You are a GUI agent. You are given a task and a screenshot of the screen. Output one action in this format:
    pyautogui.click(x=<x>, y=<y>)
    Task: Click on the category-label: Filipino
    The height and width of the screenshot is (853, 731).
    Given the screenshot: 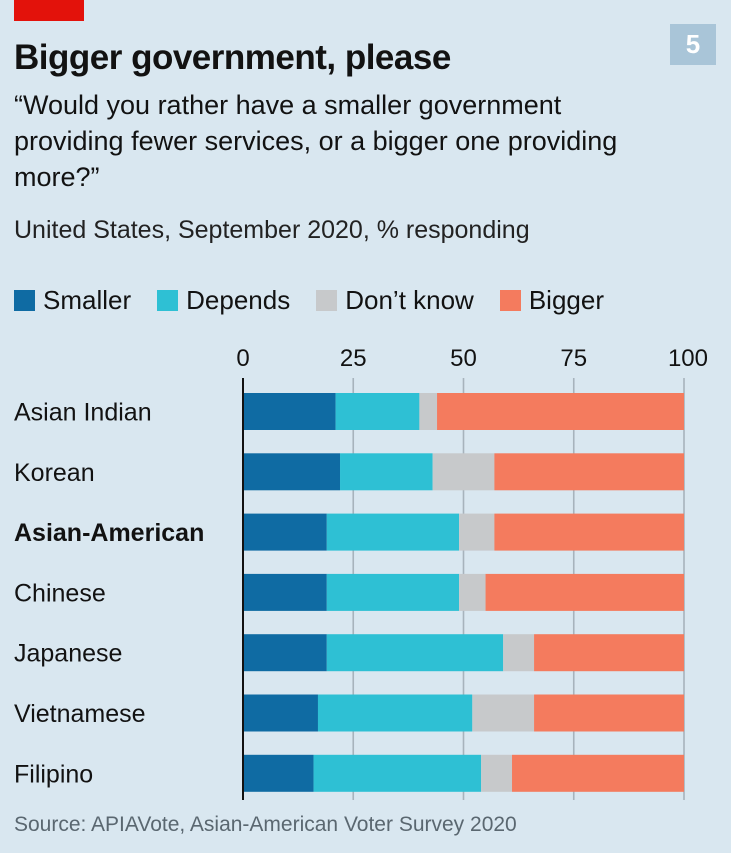 What is the action you would take?
    pyautogui.click(x=53, y=774)
    